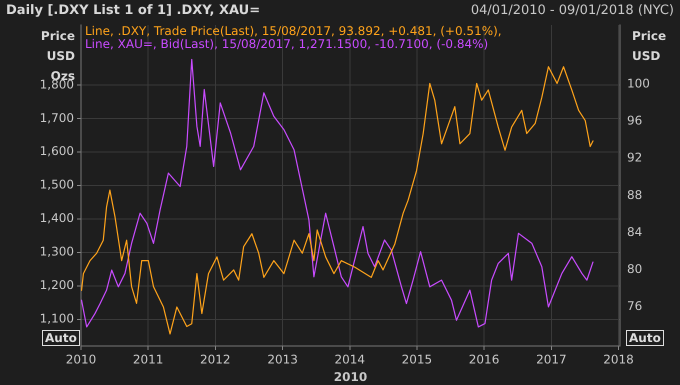  I want to click on y-tick-label: 1,600, so click(57, 151).